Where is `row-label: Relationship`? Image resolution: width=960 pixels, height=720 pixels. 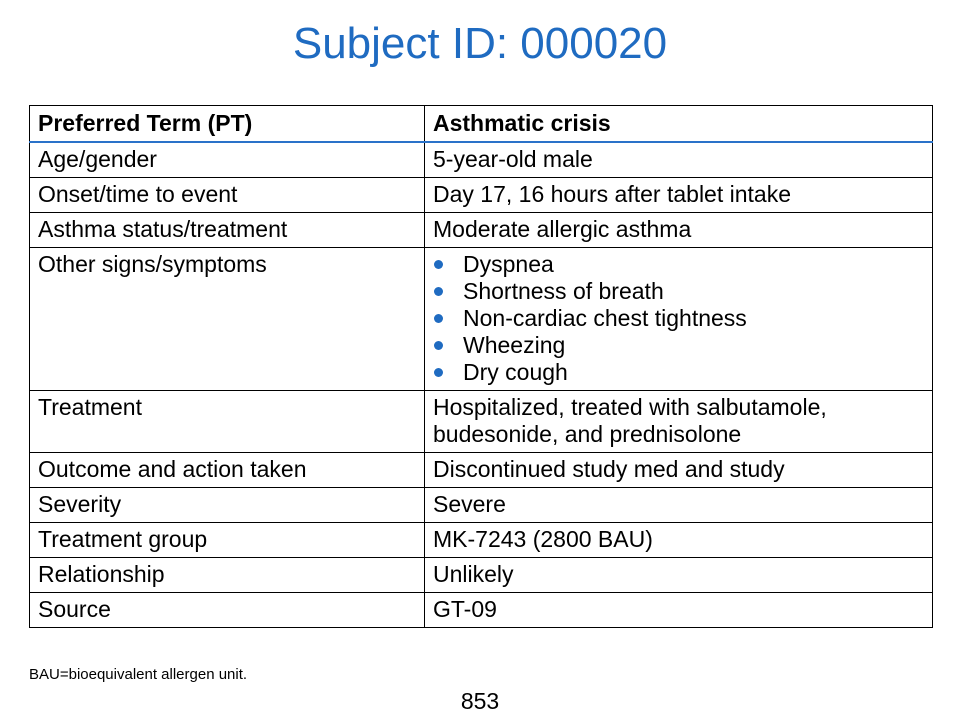 row-label: Relationship is located at coordinates (227, 575).